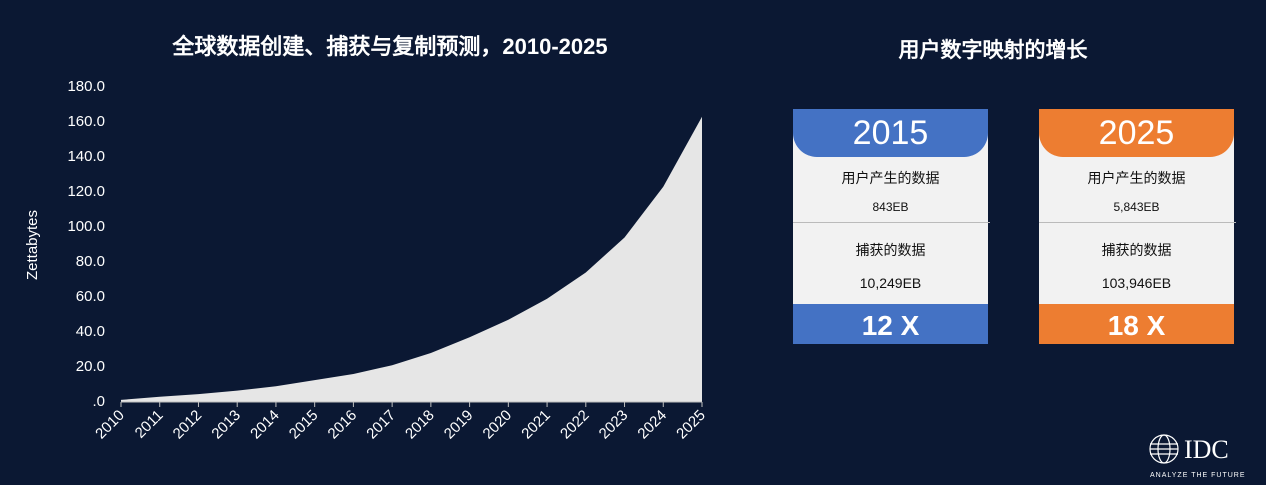  What do you see at coordinates (98, 401) in the screenshot?
I see `y-tick-label: .0` at bounding box center [98, 401].